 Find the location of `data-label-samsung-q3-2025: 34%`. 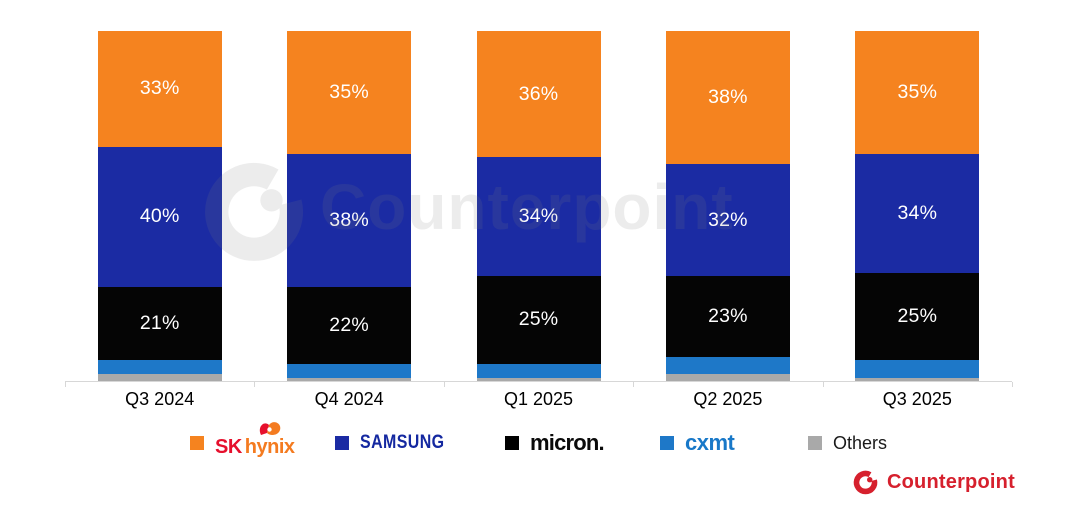

data-label-samsung-q3-2025: 34% is located at coordinates (917, 212).